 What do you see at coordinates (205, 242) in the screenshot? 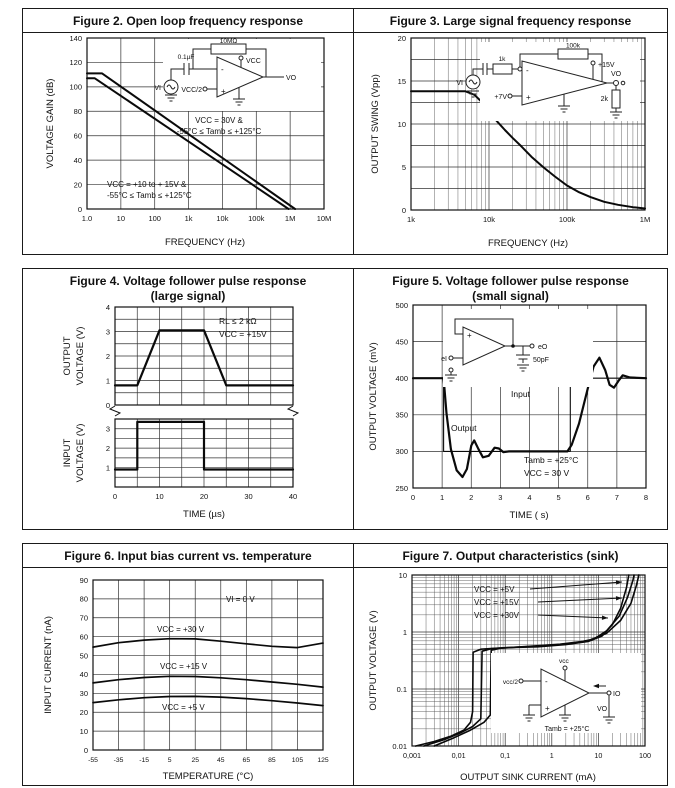
I see `svg-text: FREQUENCY (Hz)` at bounding box center [205, 242].